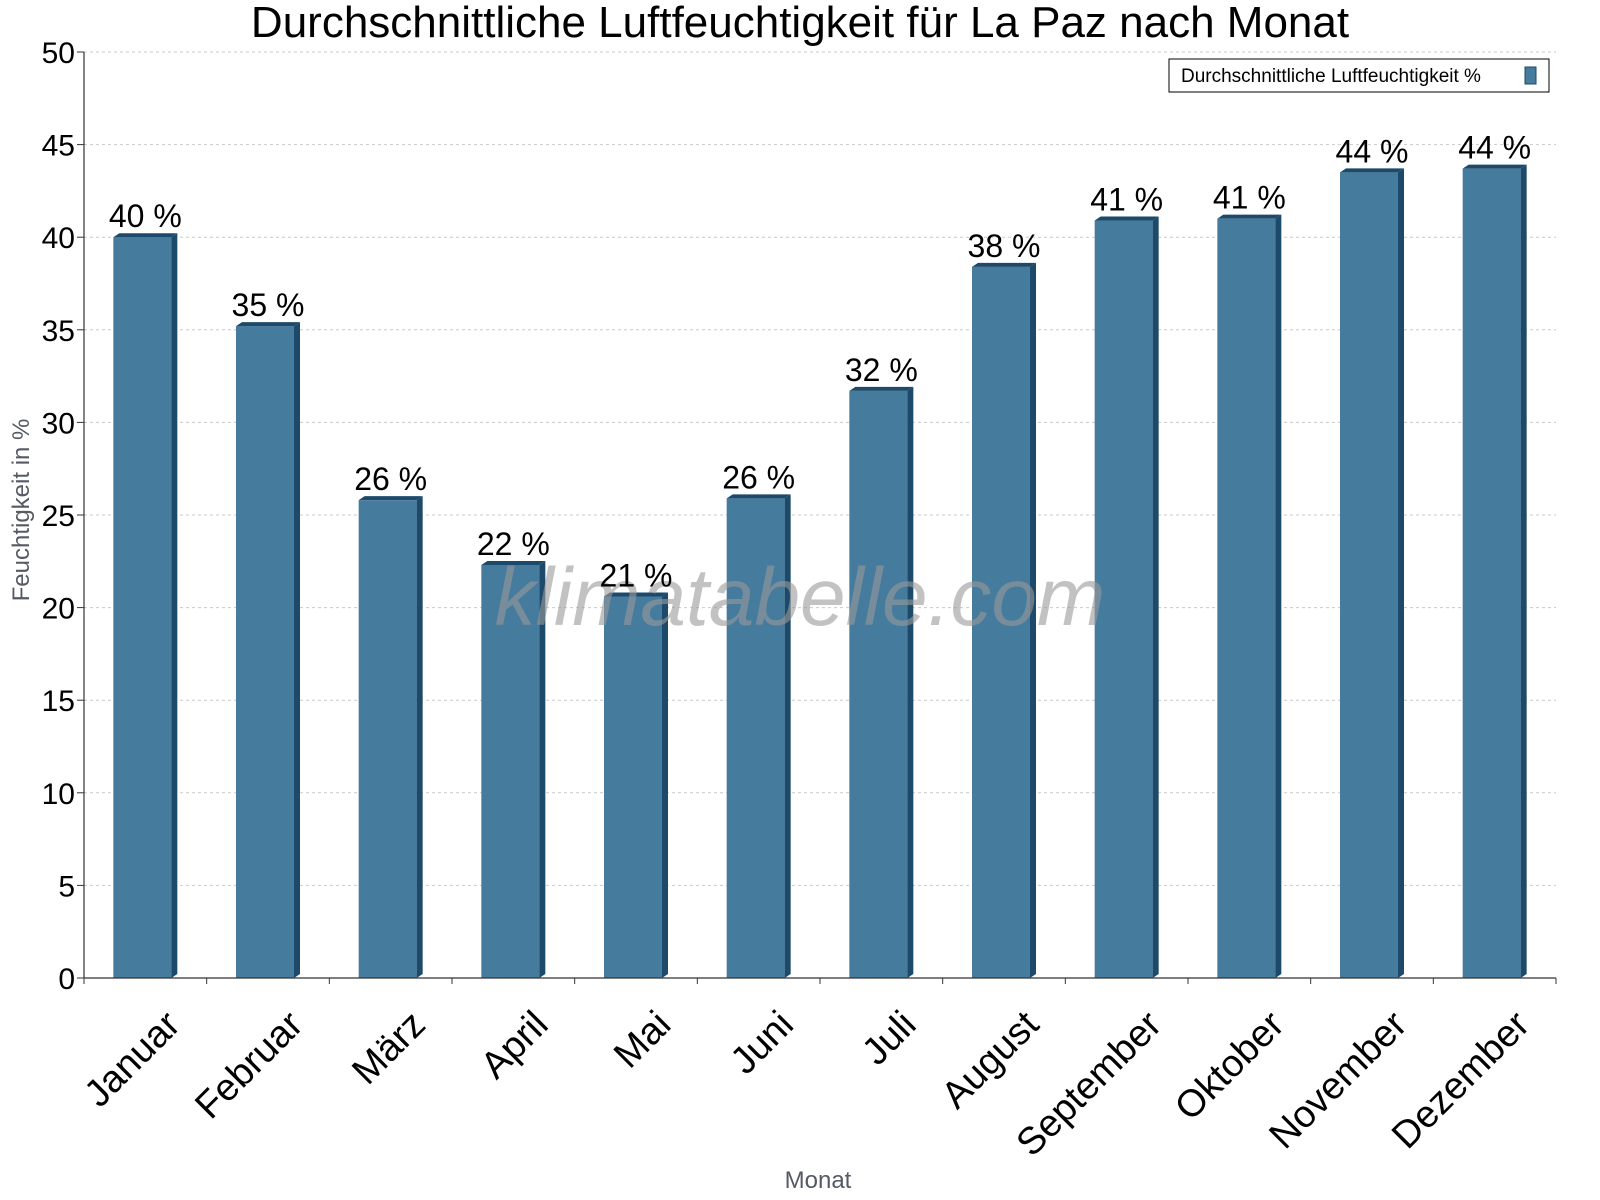 This screenshot has height=1200, width=1600. Describe the element at coordinates (889, 1038) in the screenshot. I see `x-tick-label: Juli` at that location.